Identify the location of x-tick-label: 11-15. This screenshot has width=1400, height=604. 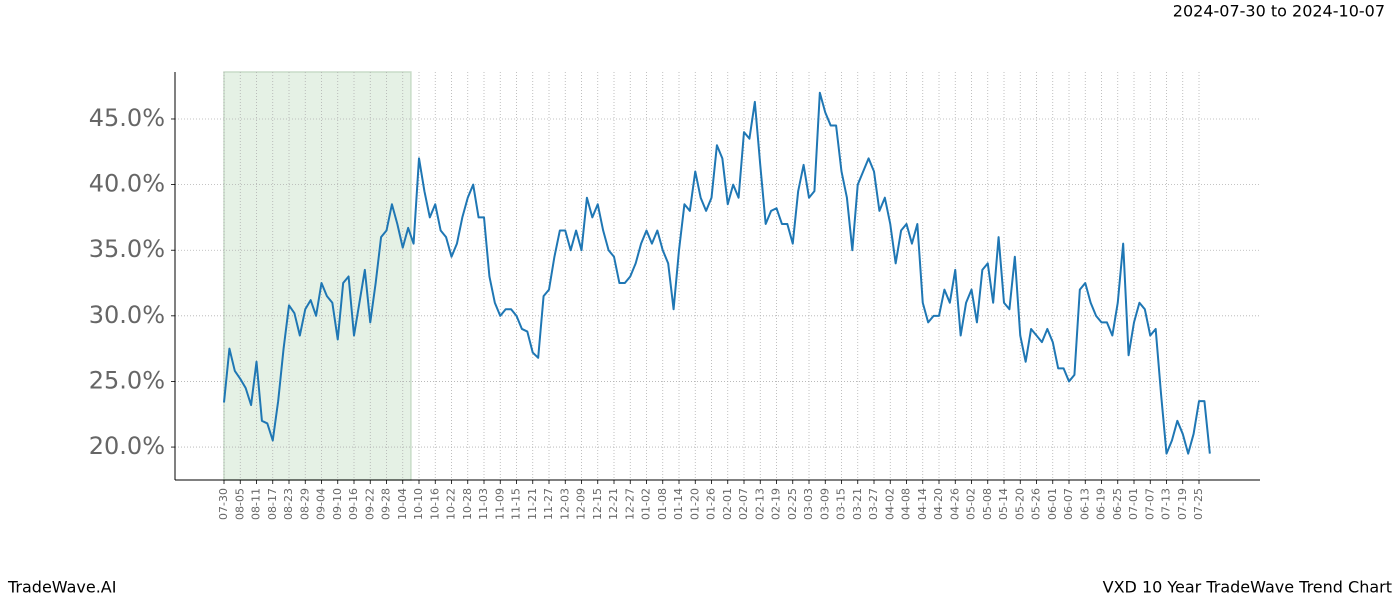
(516, 504).